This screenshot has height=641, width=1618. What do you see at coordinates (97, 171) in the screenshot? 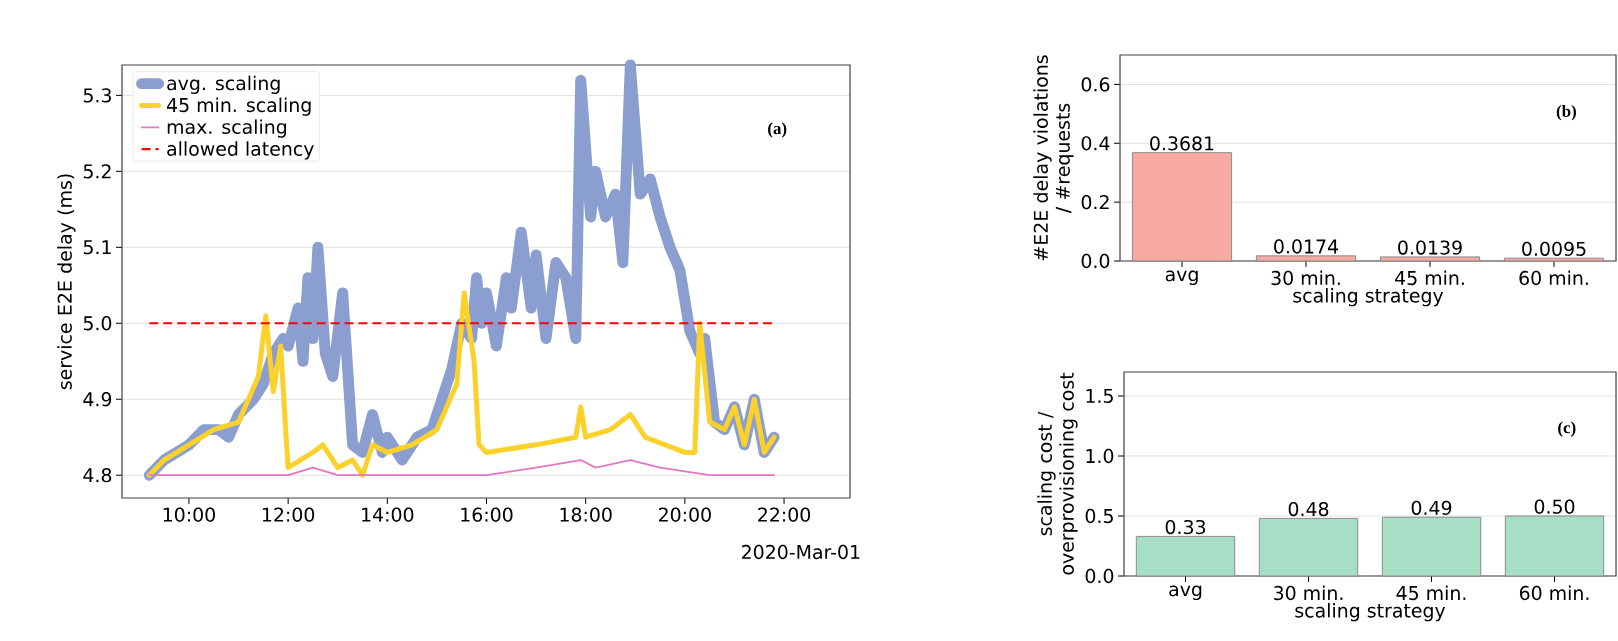
I see `y-tick-label: 5.2` at bounding box center [97, 171].